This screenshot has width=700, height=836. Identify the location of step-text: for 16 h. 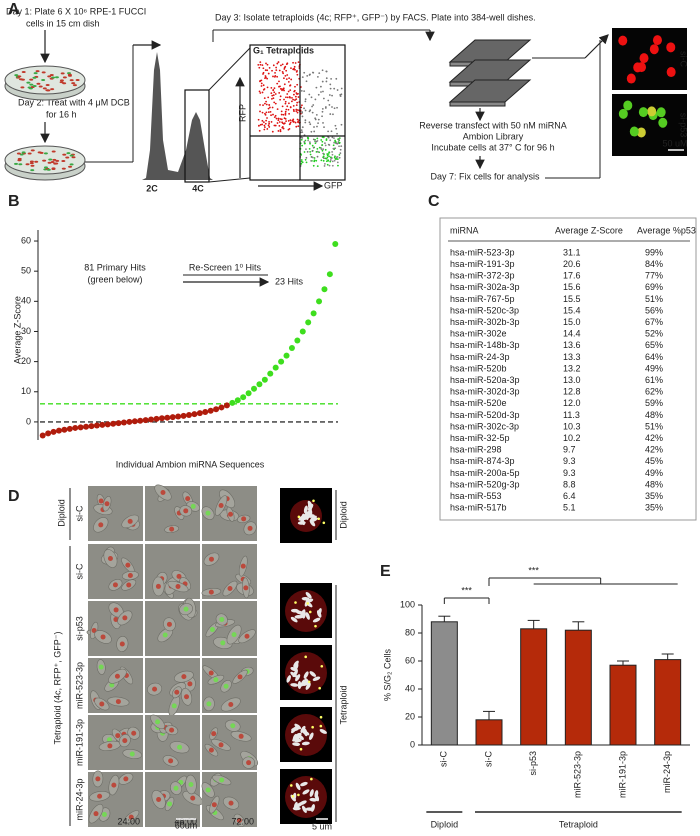
(61, 114).